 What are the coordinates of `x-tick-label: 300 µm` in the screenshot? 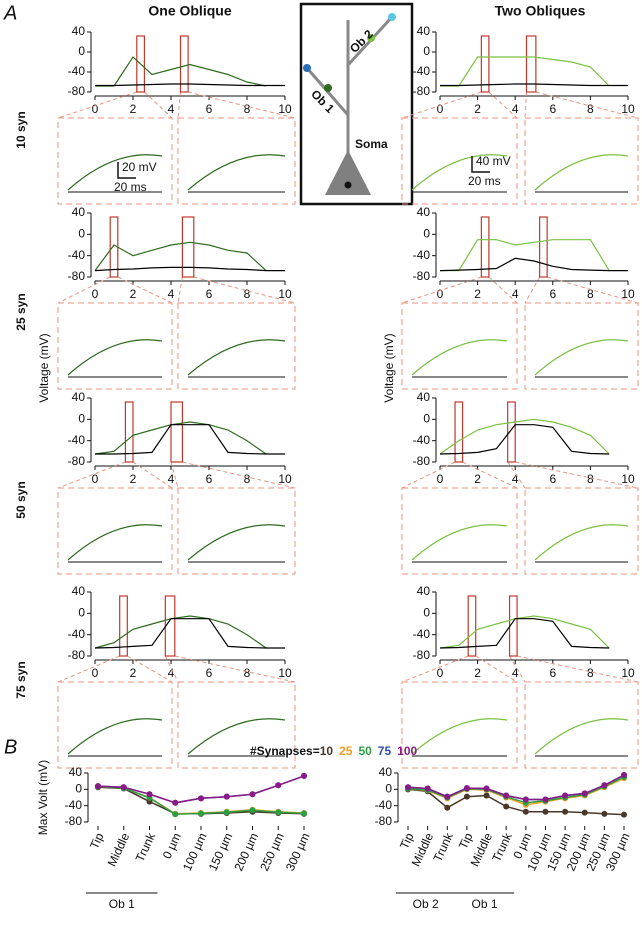 It's located at (298, 852).